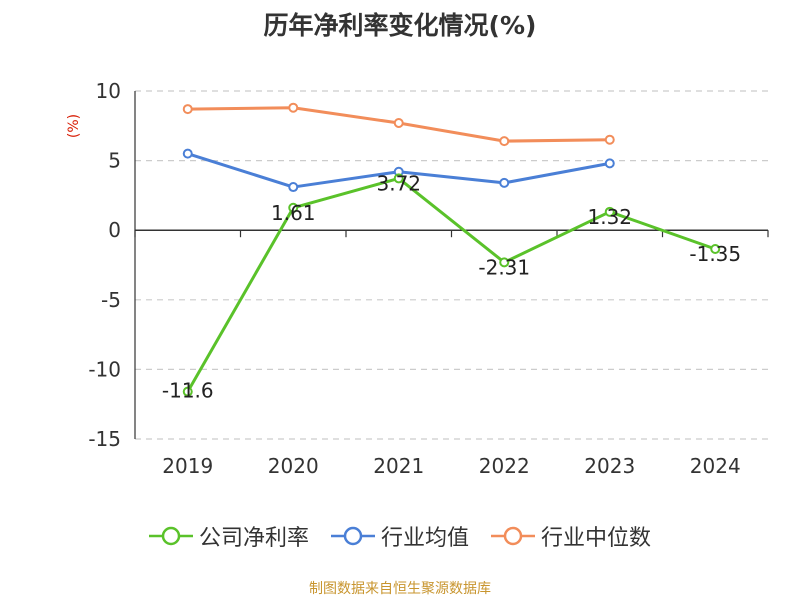 Image resolution: width=800 pixels, height=600 pixels. I want to click on y-tick-label: -10, so click(104, 369).